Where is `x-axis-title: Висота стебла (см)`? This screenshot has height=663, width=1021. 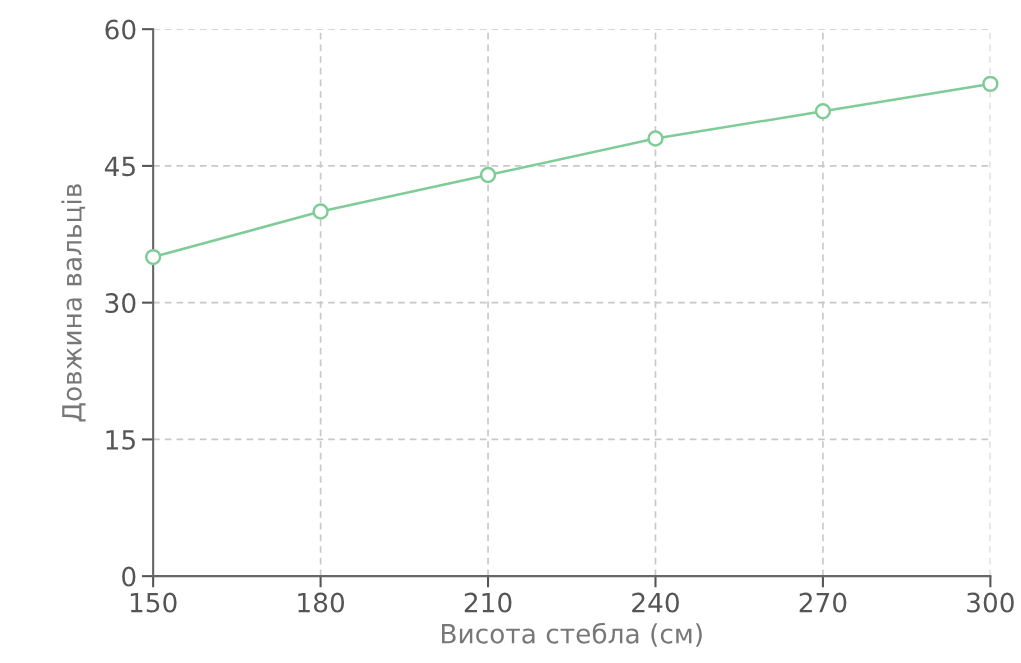 x-axis-title: Висота стебла (см) is located at coordinates (572, 634).